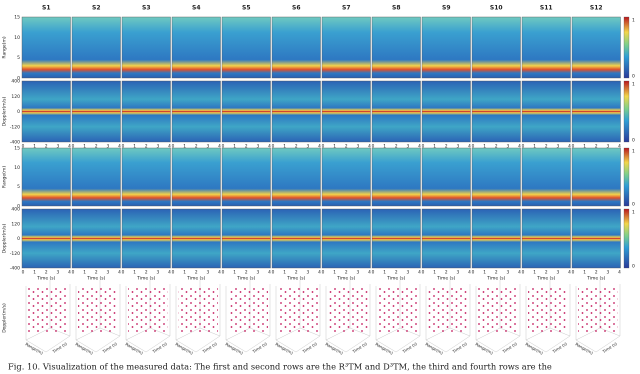  I want to click on column-title: S9, so click(446, 8).